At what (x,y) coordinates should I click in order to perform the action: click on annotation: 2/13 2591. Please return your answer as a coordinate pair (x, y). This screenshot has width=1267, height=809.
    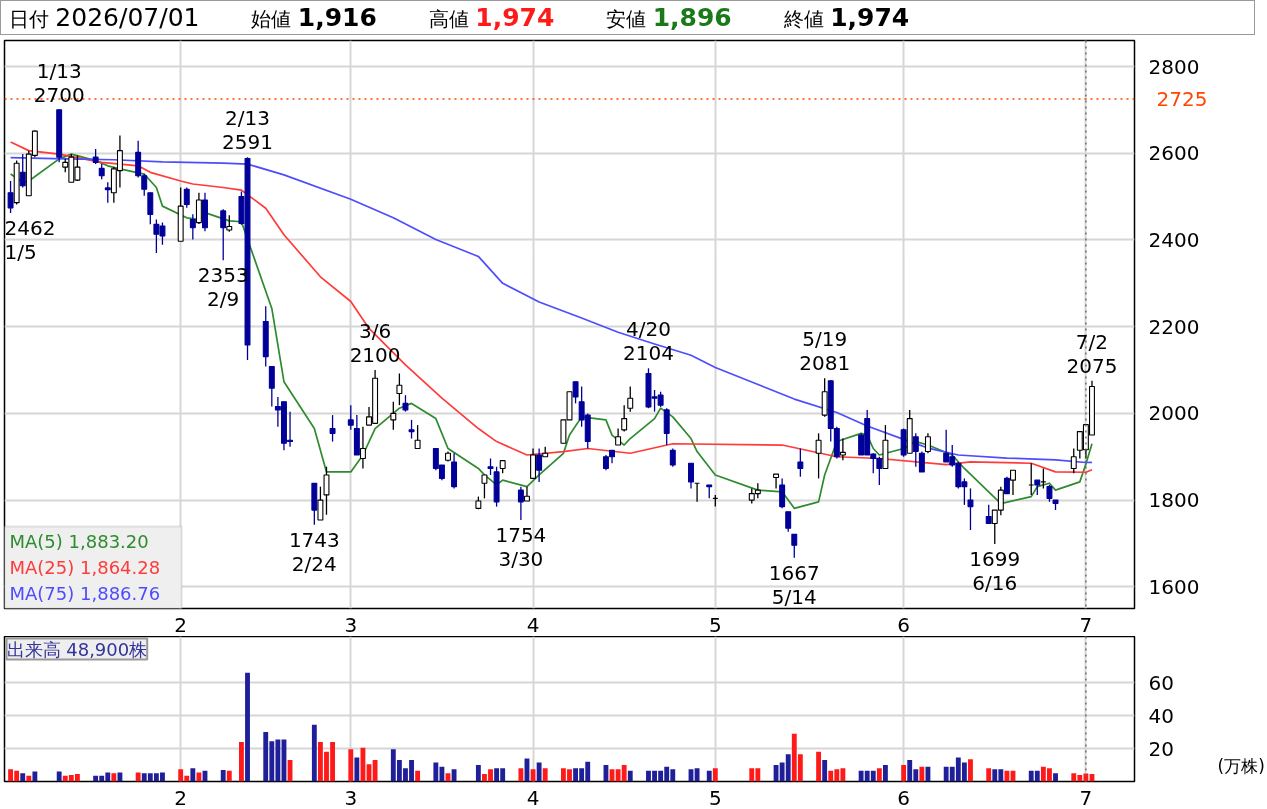
    Looking at the image, I should click on (247, 130).